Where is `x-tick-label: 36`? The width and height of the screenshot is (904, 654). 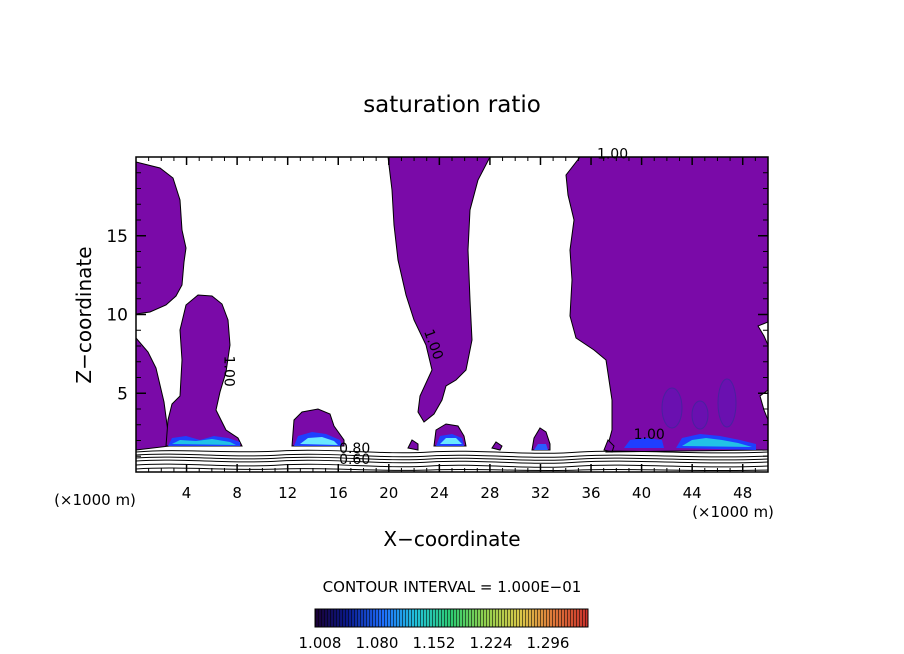
x-tick-label: 36 is located at coordinates (590, 493).